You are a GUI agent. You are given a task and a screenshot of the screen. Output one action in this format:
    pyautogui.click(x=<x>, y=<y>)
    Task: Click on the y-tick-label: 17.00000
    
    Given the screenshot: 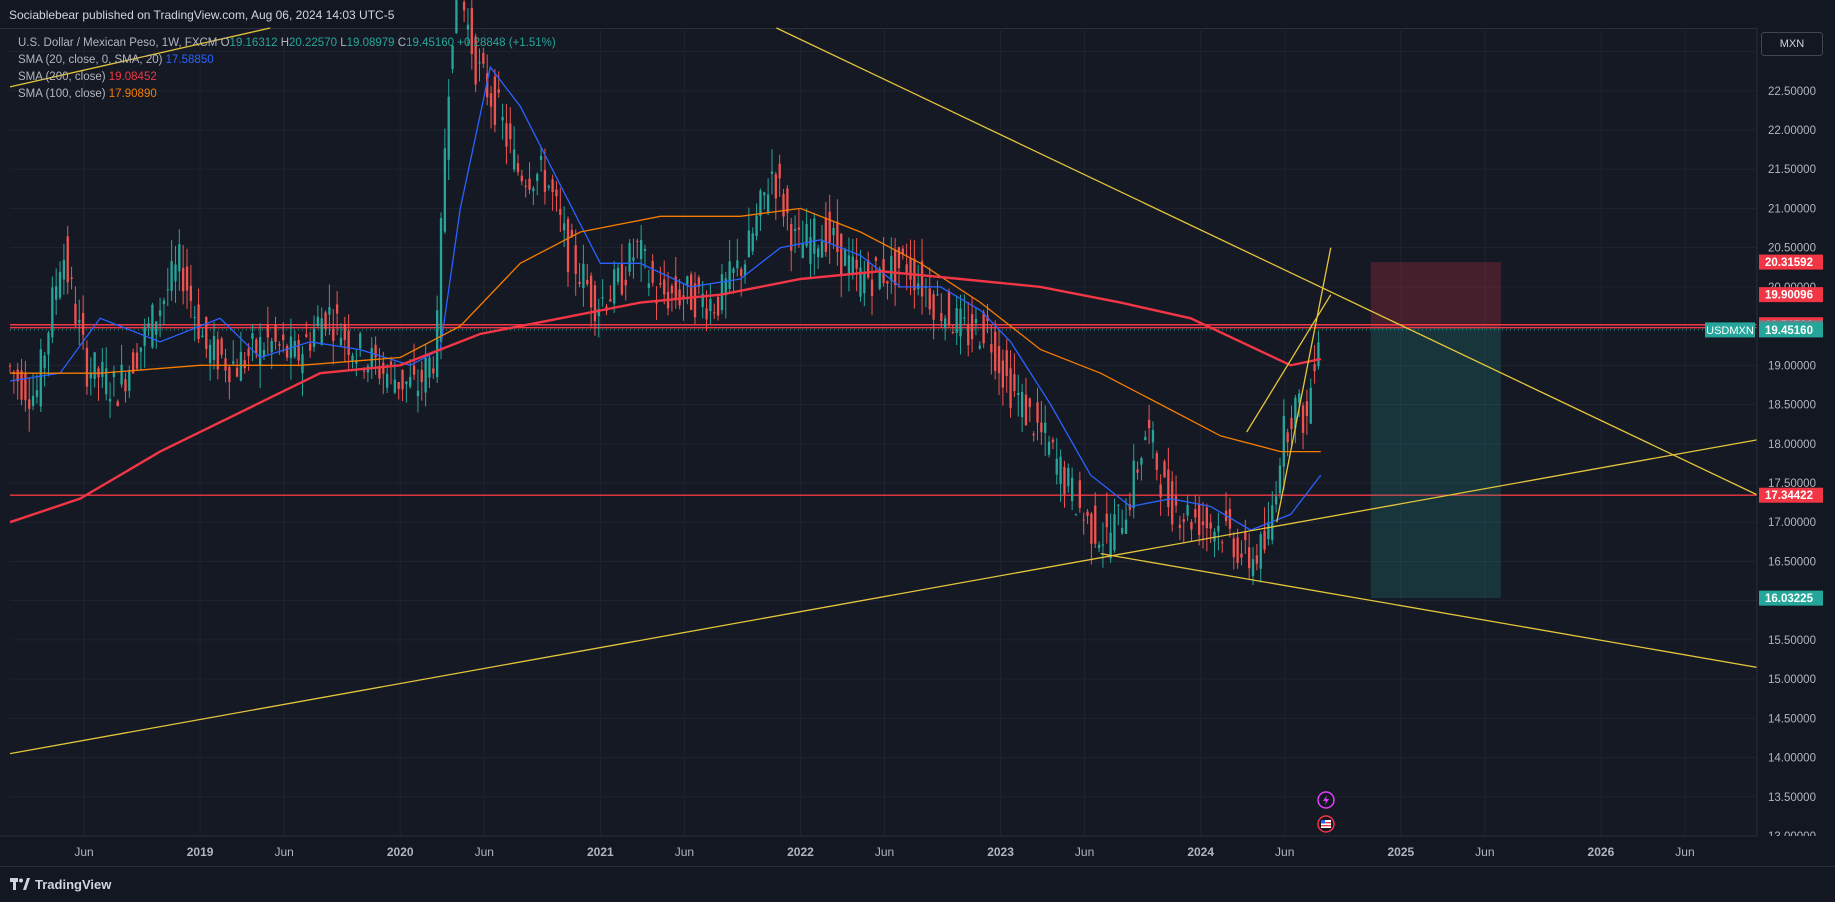 What is the action you would take?
    pyautogui.click(x=1792, y=523)
    